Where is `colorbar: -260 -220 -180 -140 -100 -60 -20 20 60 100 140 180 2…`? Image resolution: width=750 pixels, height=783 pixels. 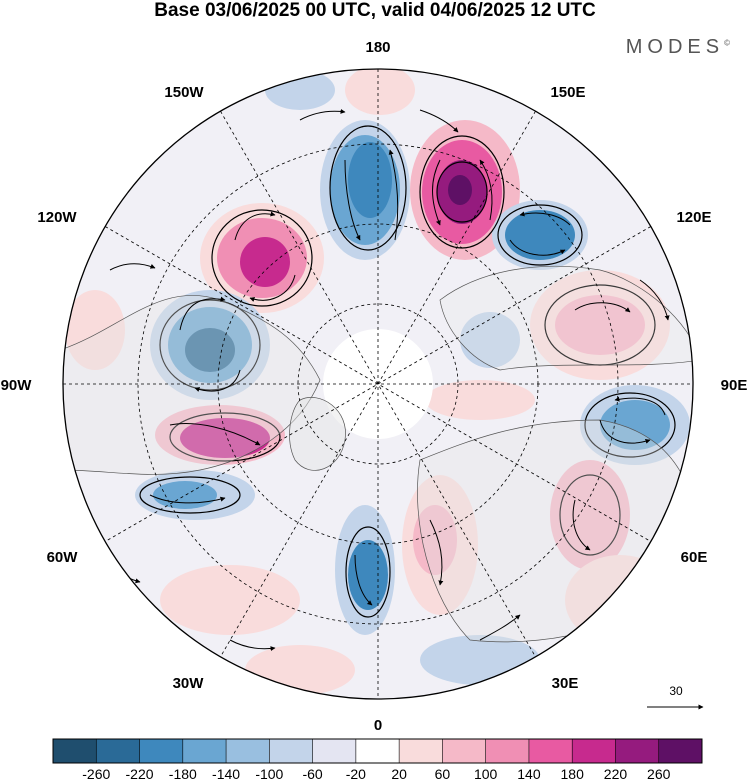 colorbar: -260 -220 -180 -140 -100 -60 -20 20 60 100 140 180 2… is located at coordinates (377, 760).